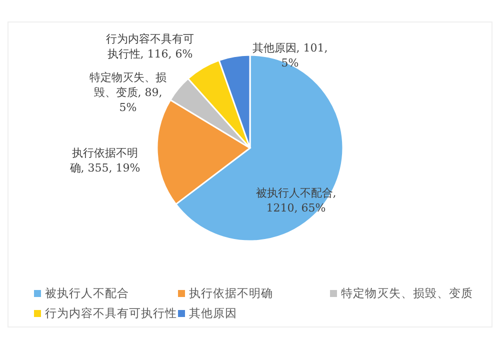 The height and width of the screenshot is (362, 500). What do you see at coordinates (231, 293) in the screenshot?
I see `legend-label: 执行依据不明确` at bounding box center [231, 293].